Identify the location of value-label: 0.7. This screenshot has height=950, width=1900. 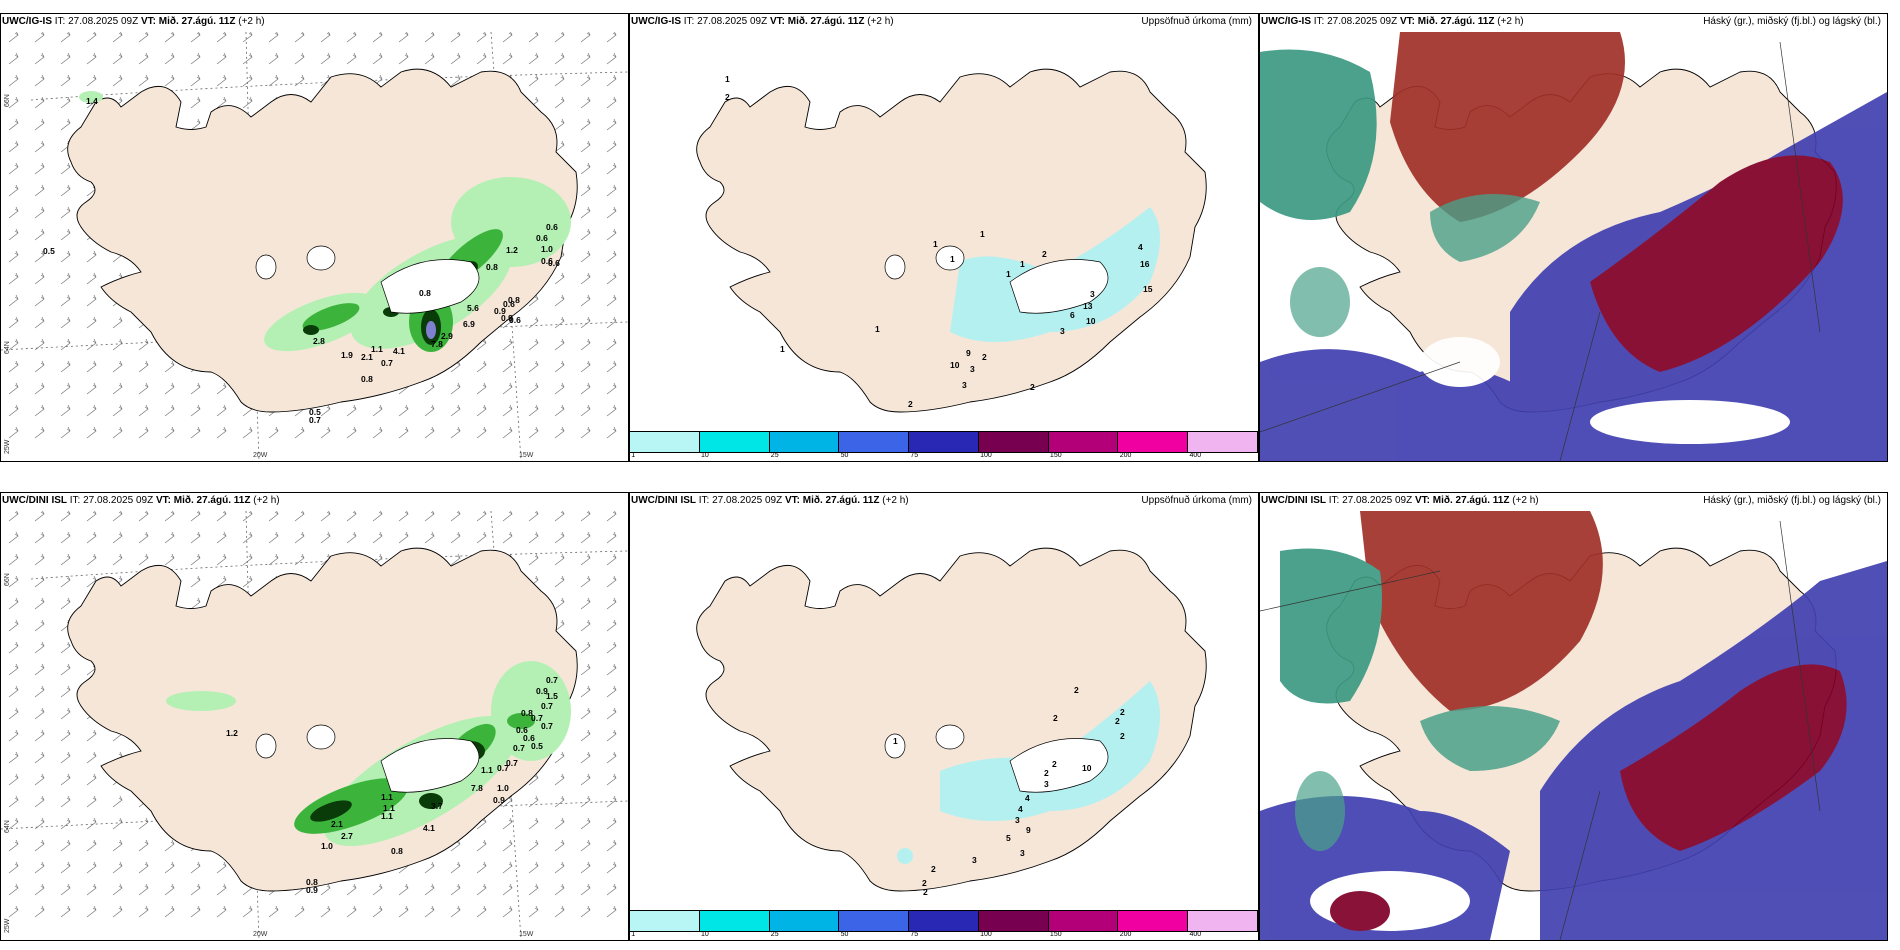
(519, 748).